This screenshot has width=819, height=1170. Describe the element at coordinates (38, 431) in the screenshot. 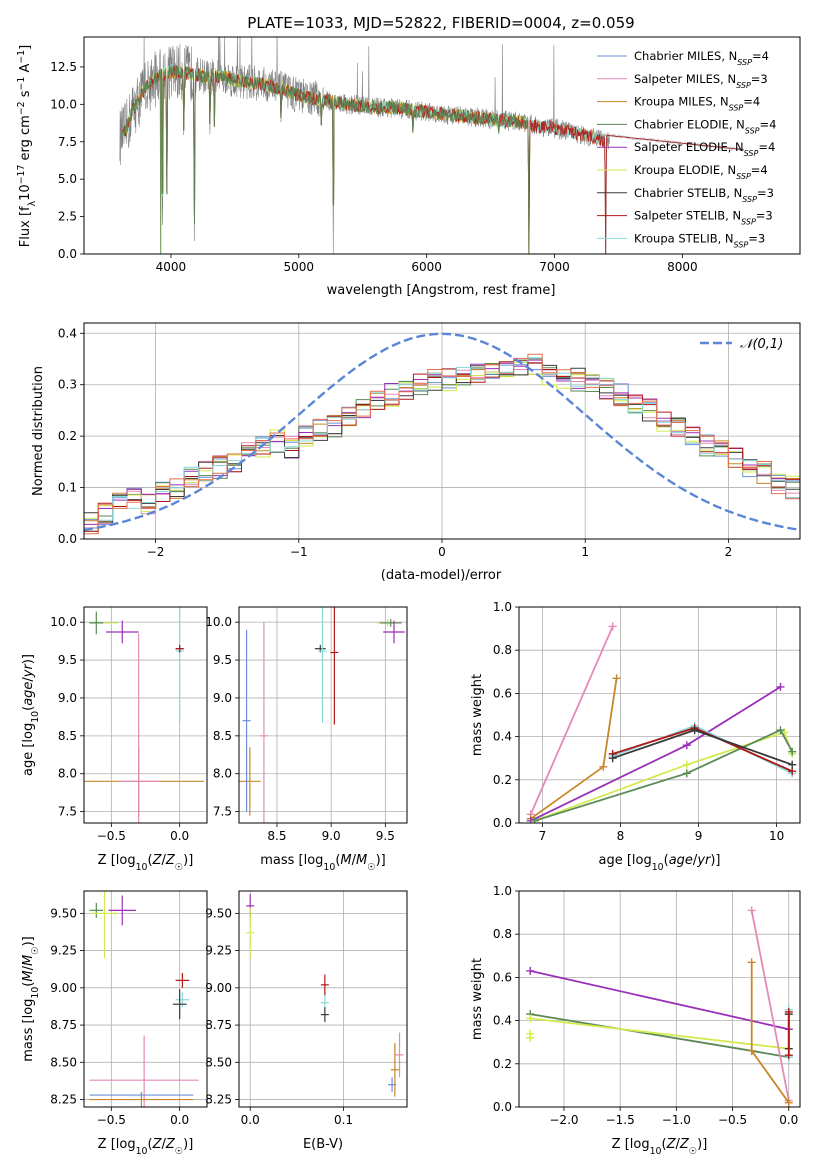

I see `y-axis-label: Normed distribution` at that location.